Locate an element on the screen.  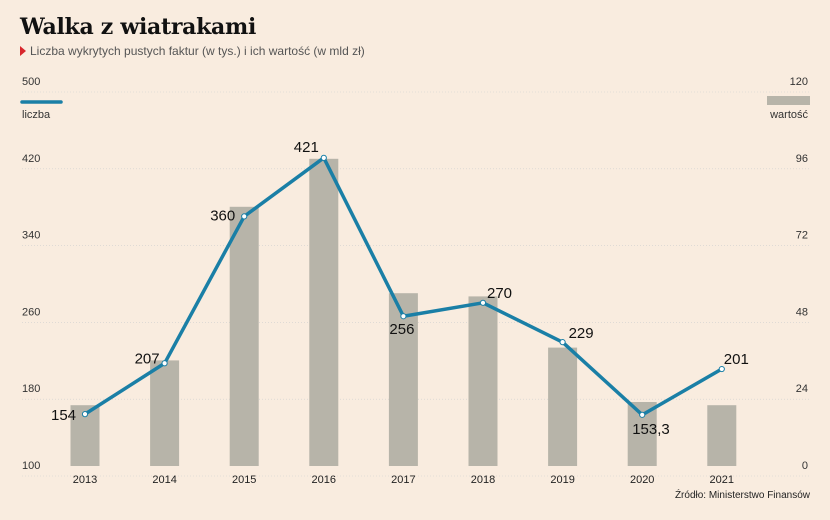
left-axis-tick-label: 420 is located at coordinates (31, 159).